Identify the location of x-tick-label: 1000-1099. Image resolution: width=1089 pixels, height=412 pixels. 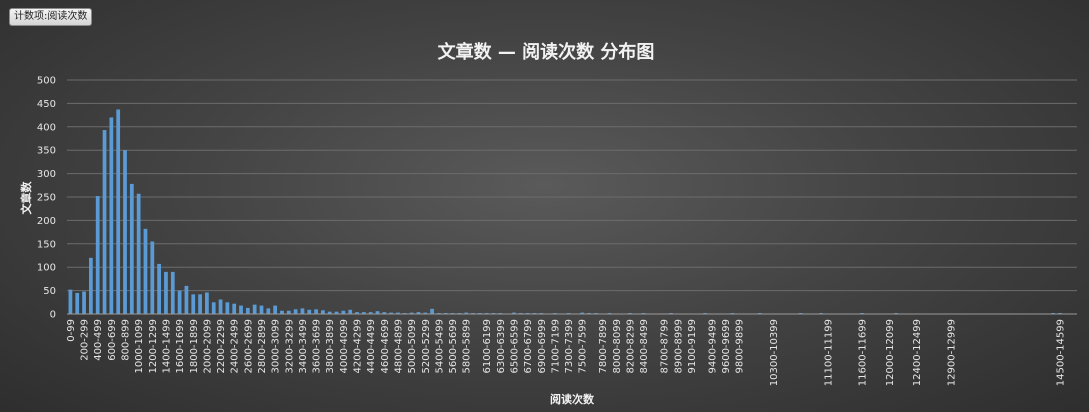
(139, 346).